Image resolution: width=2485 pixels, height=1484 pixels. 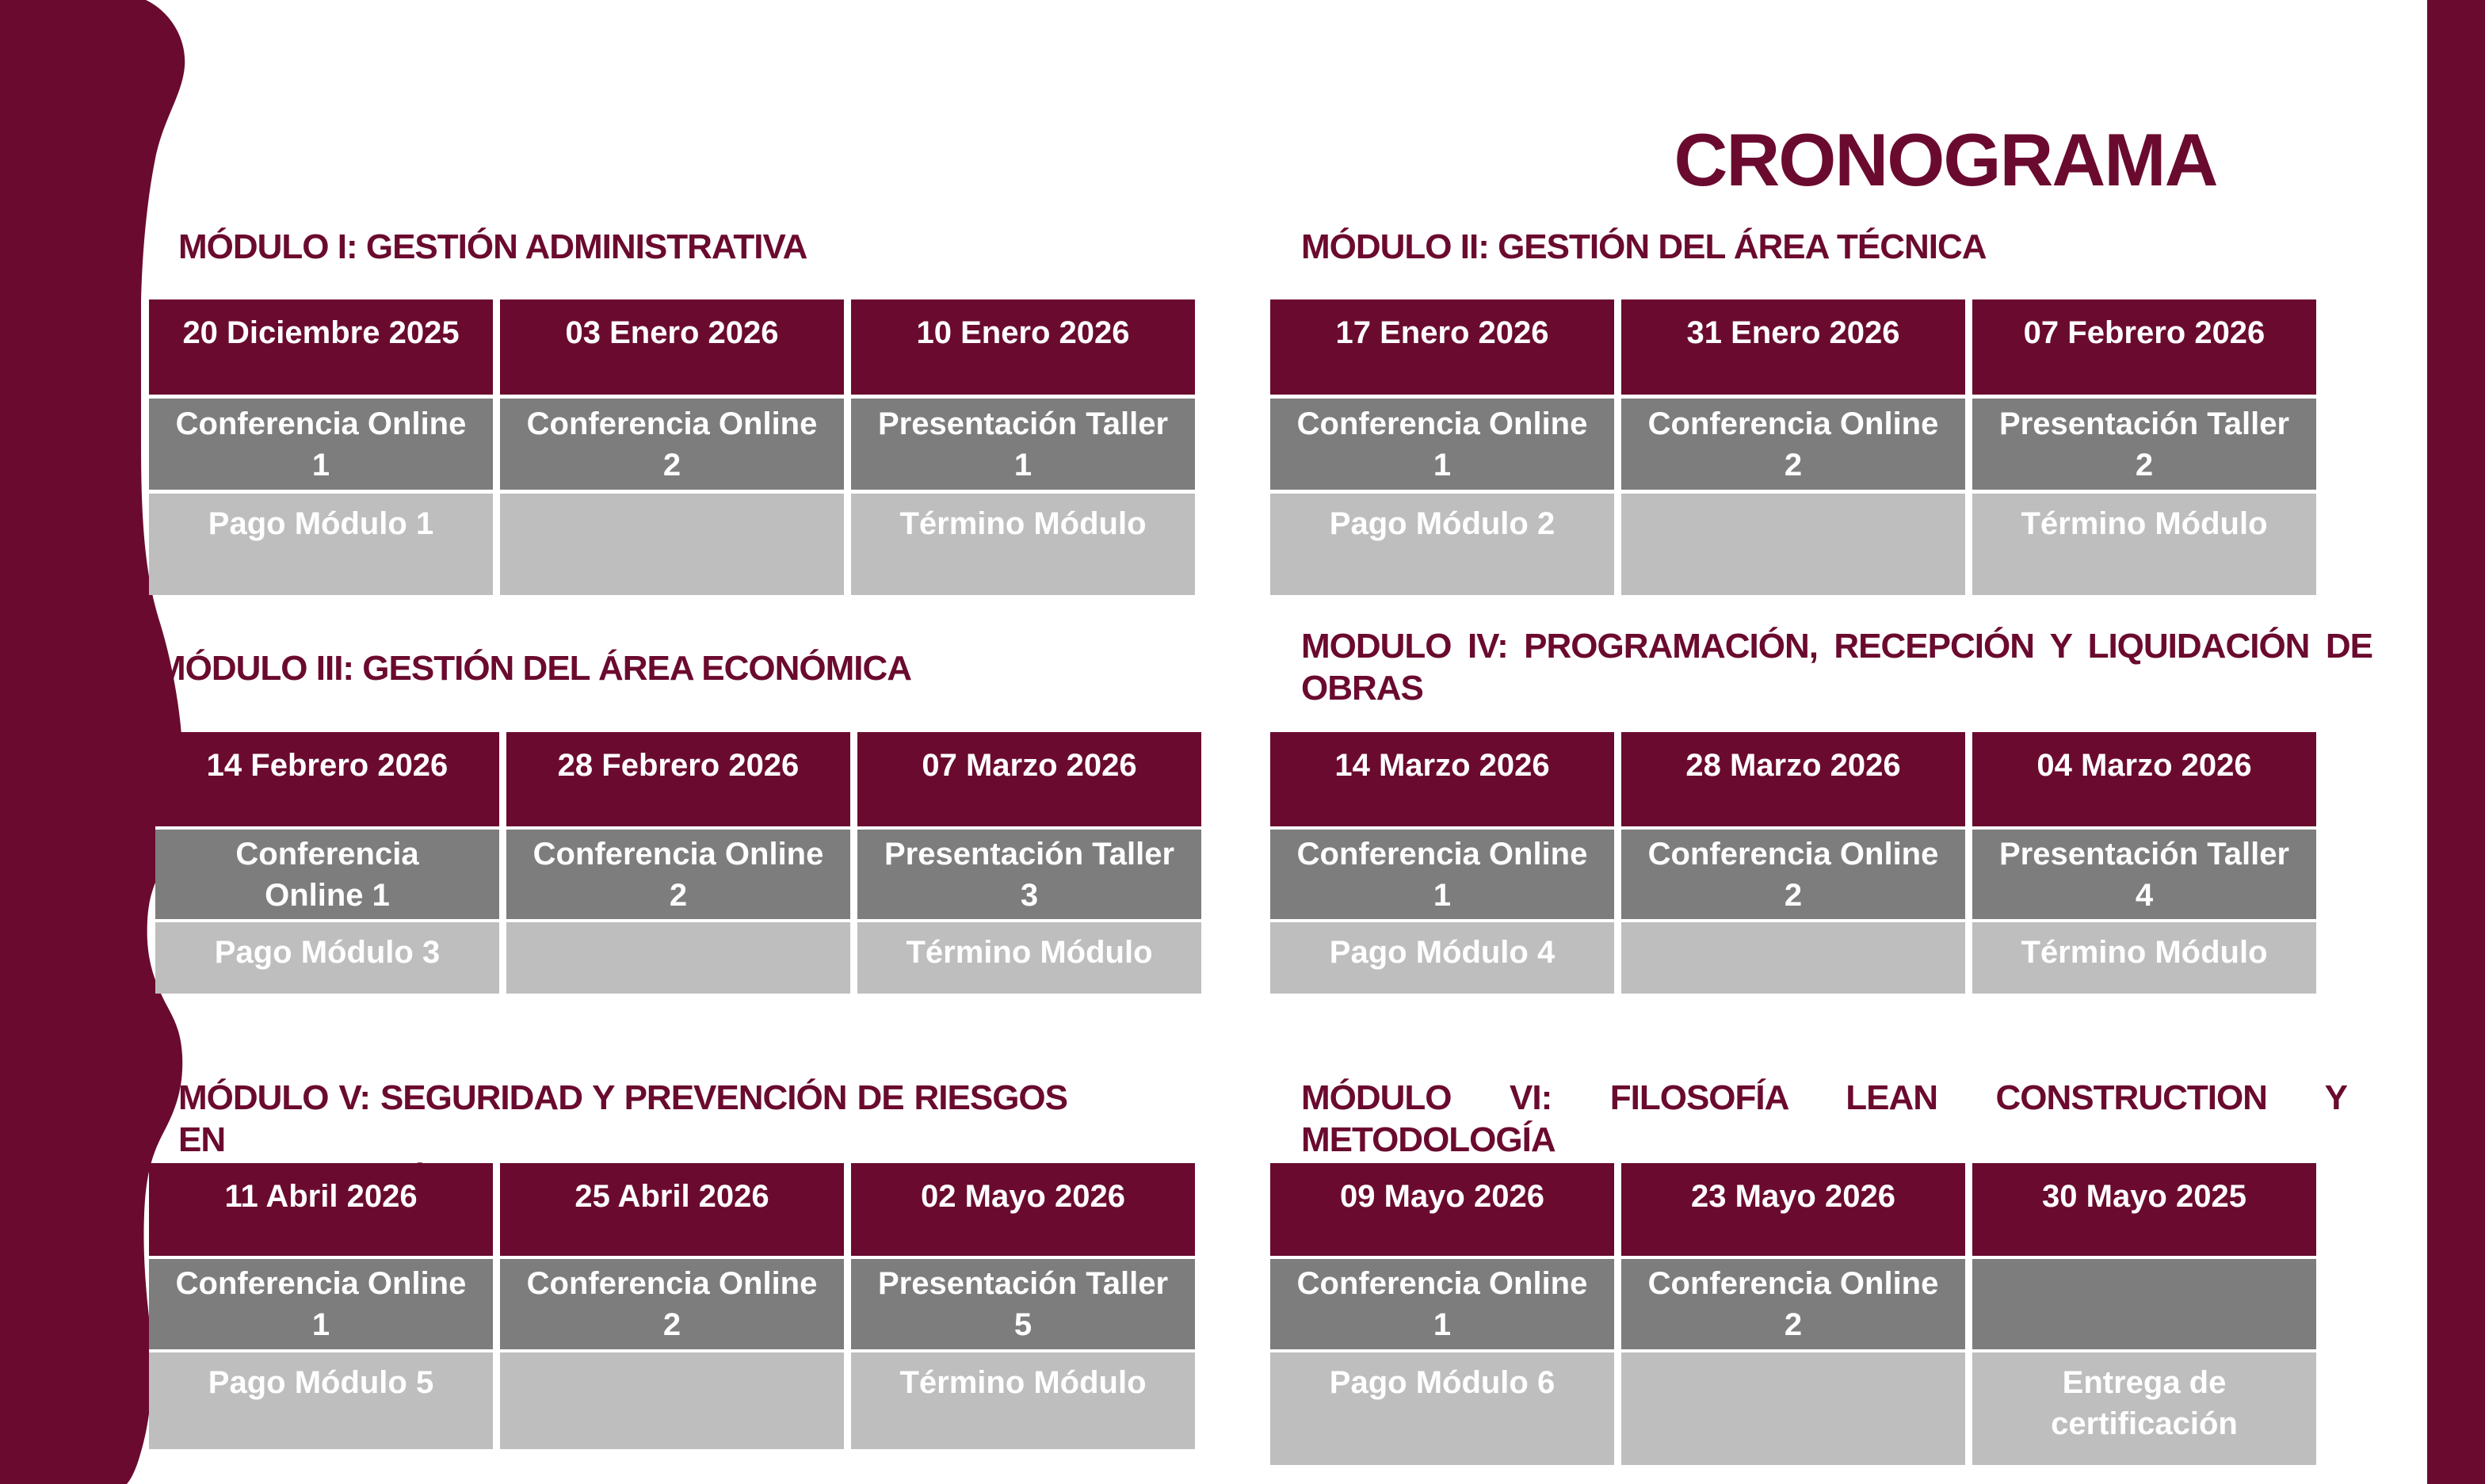 I want to click on activity-cell: Presentación Taller 3, so click(x=1029, y=874).